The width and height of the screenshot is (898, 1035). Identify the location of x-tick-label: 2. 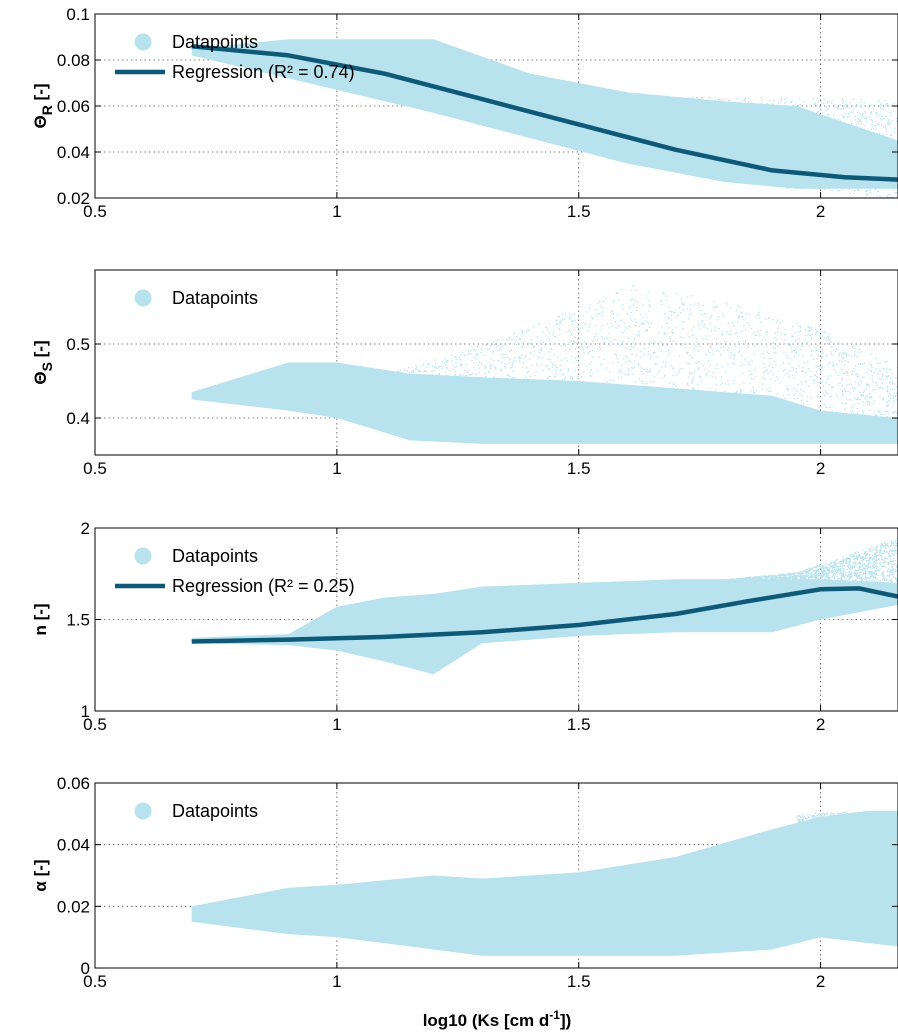
(820, 211).